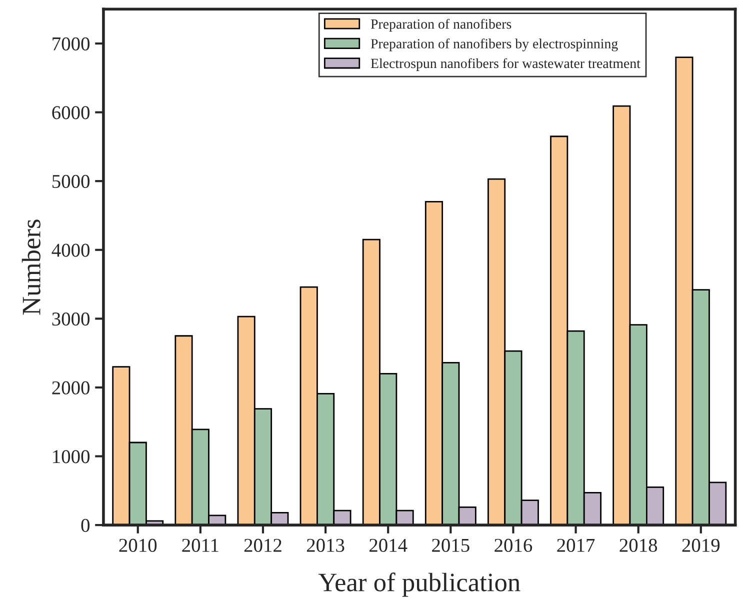 The width and height of the screenshot is (739, 607). What do you see at coordinates (441, 25) in the screenshot?
I see `legend-label: Preparation of nanofibers` at bounding box center [441, 25].